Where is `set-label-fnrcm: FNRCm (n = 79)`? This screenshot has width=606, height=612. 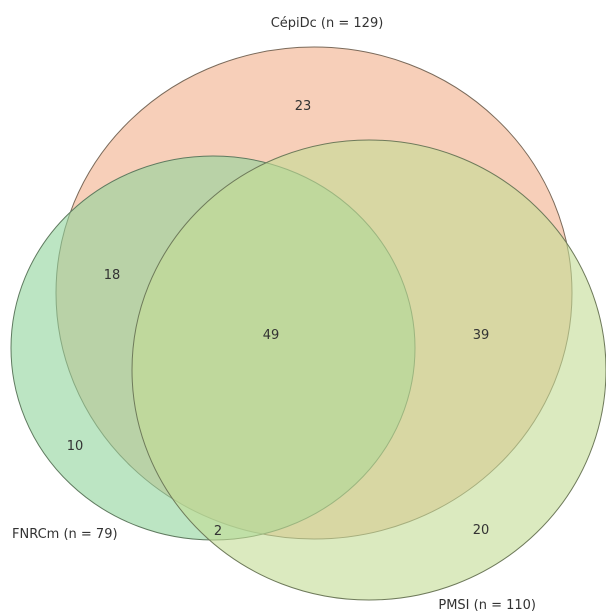 set-label-fnrcm: FNRCm (n = 79) is located at coordinates (65, 534).